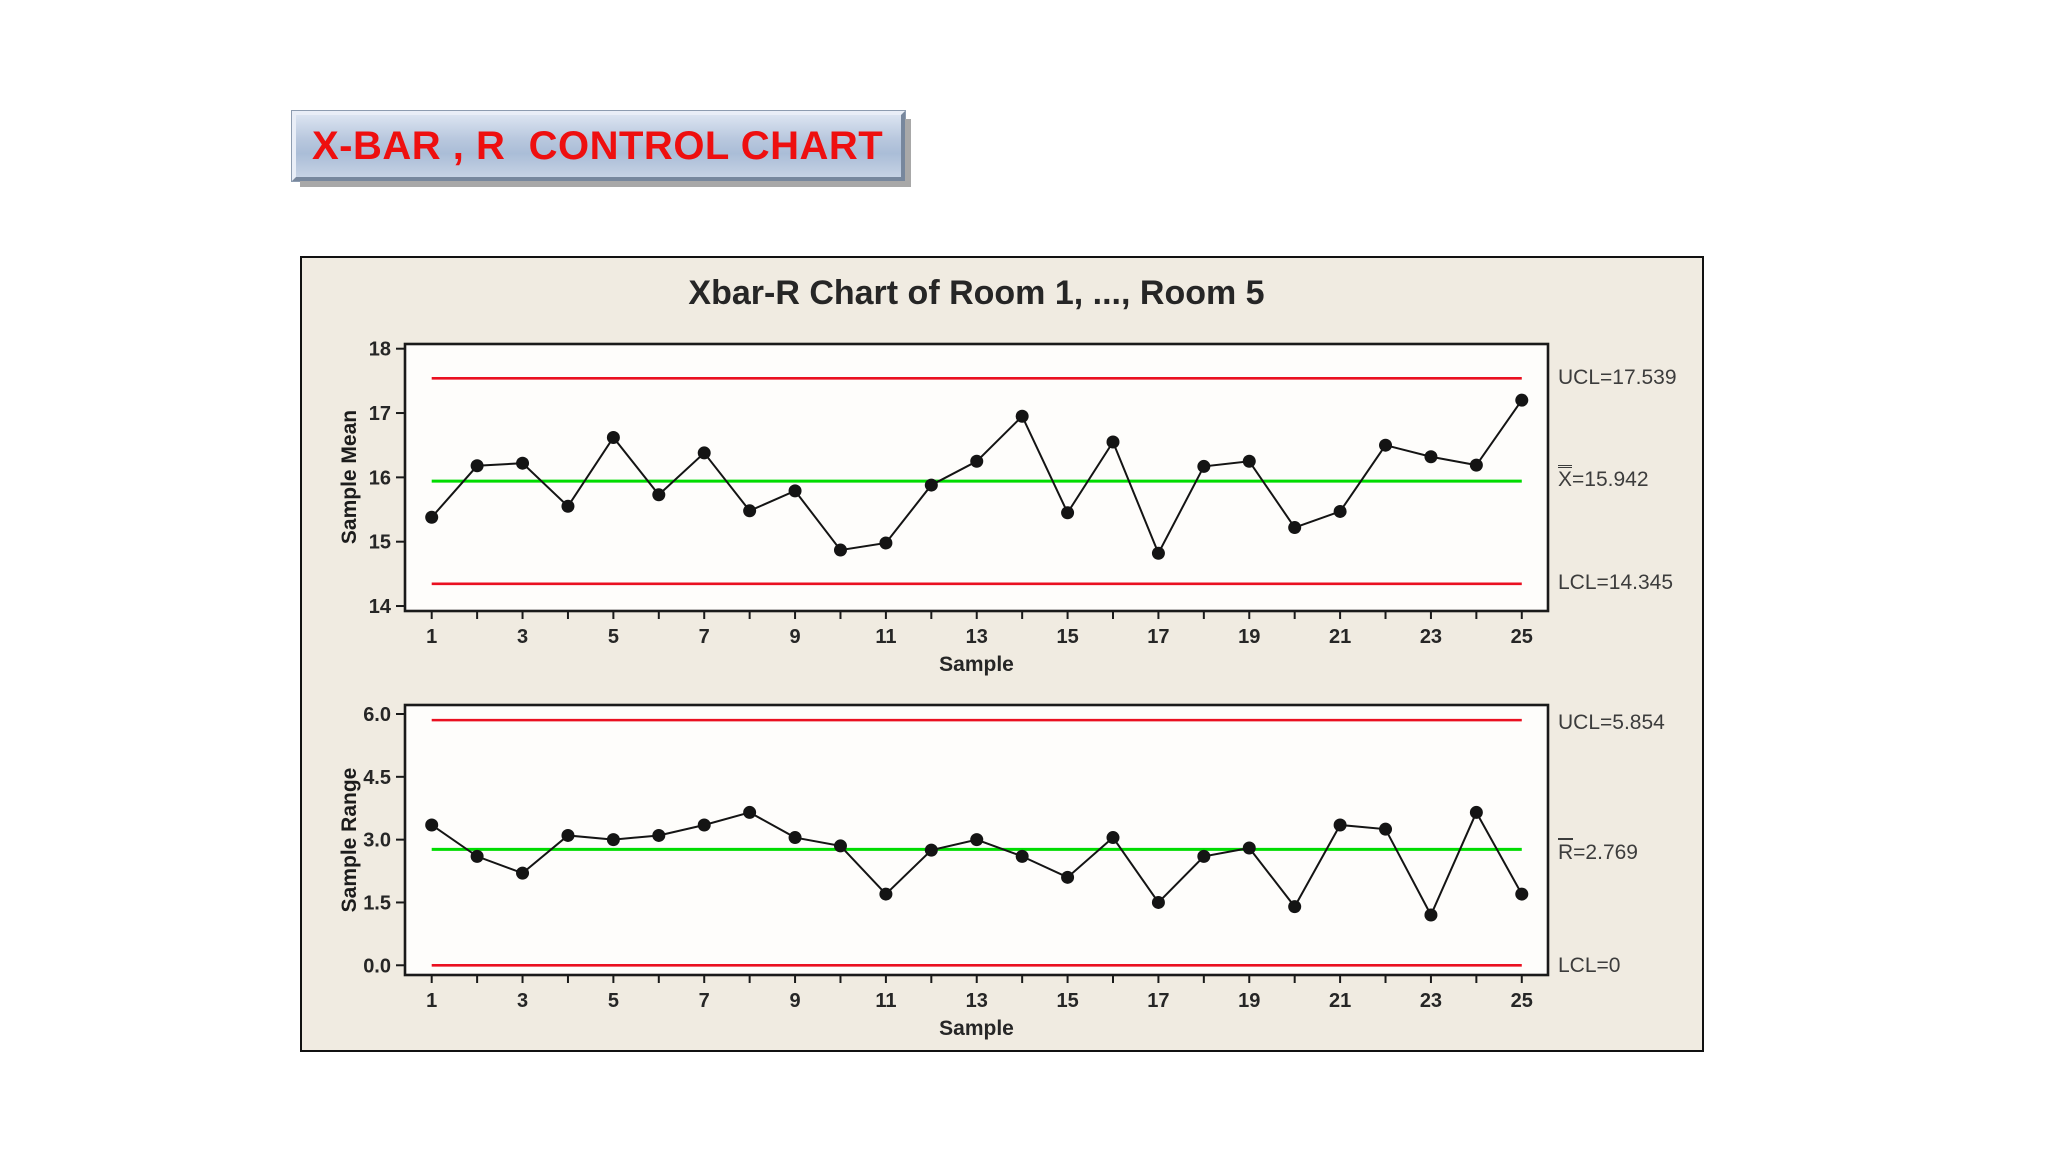 This screenshot has height=1152, width=2048. Describe the element at coordinates (976, 293) in the screenshot. I see `chart-title: Xbar-R Chart of Room 1, ..., Room 5` at that location.